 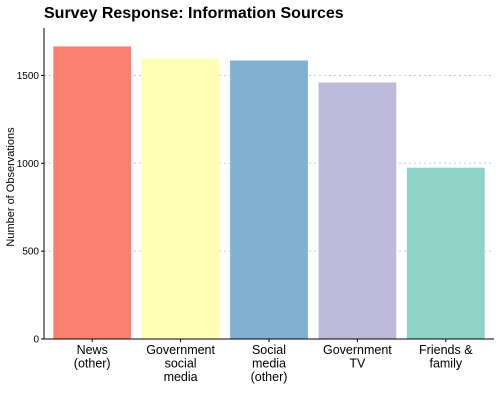 I want to click on y-axis-label: Number of Observations, so click(x=11, y=187).